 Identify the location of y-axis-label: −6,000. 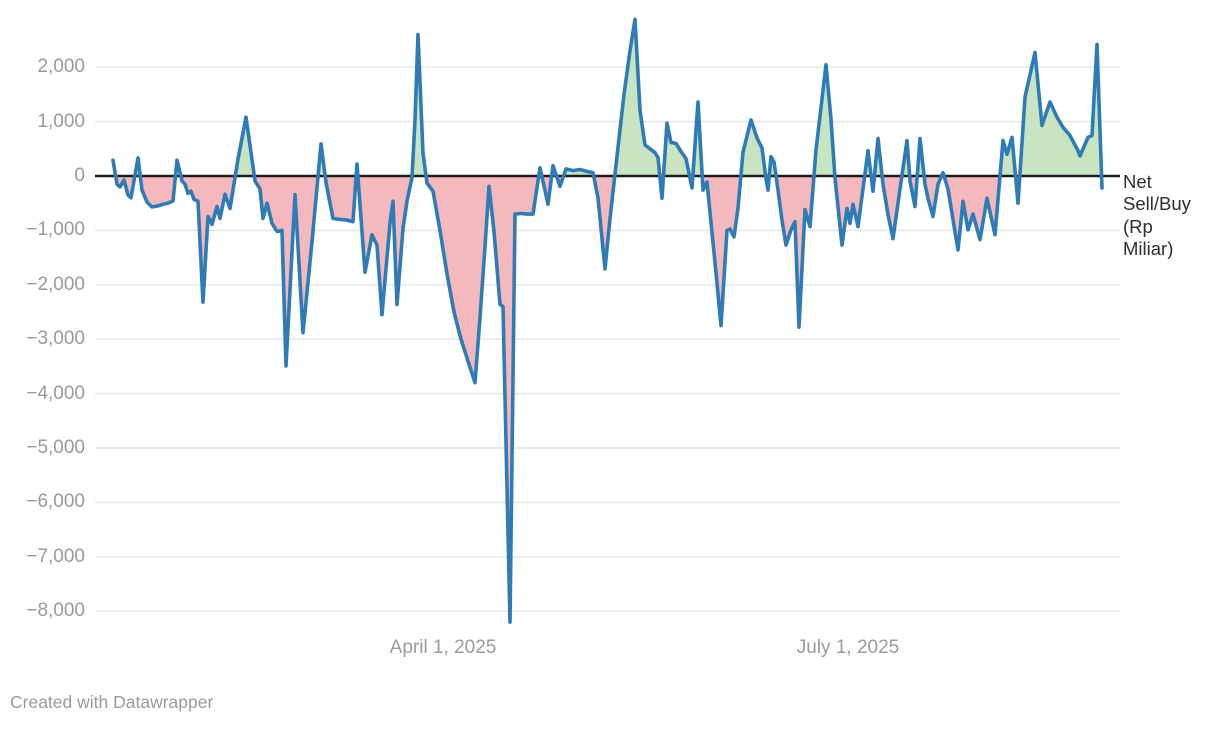
(55, 502).